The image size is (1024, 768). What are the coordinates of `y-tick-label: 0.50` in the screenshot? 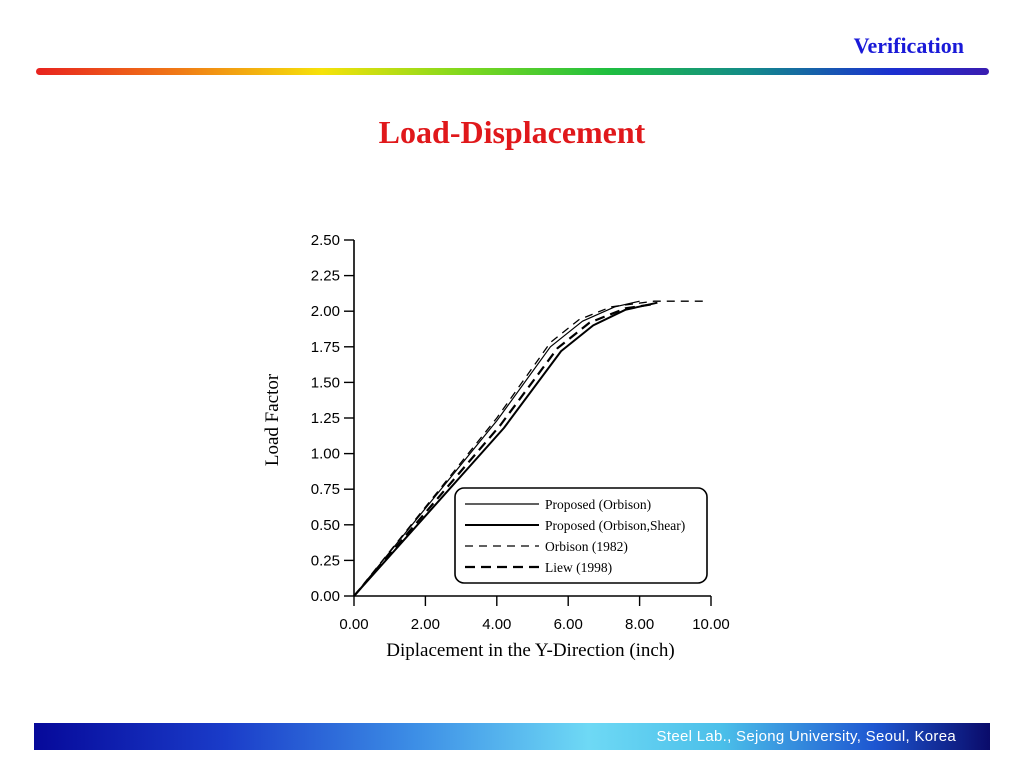 It's located at (325, 525).